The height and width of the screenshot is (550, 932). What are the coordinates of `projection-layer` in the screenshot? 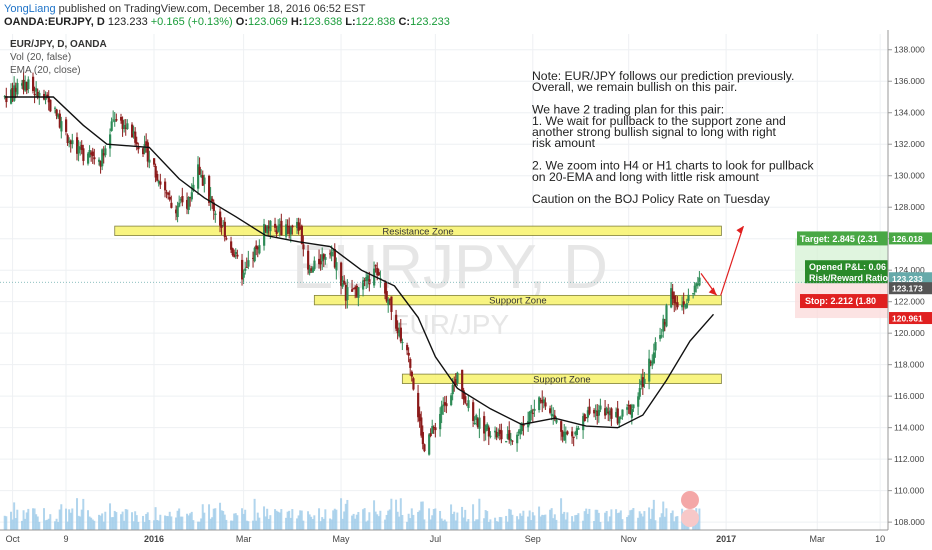 It's located at (722, 260).